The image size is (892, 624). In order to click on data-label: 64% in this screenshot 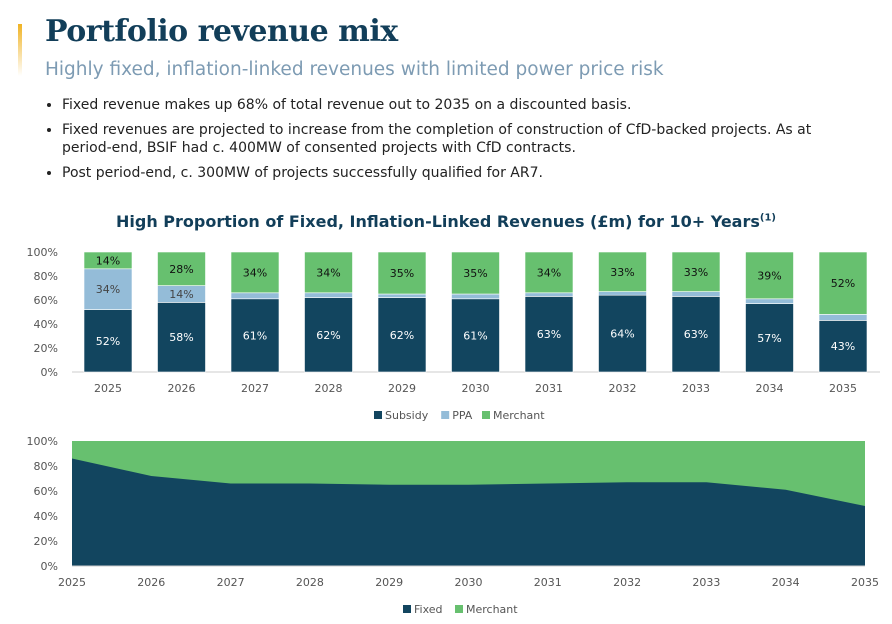, I will do `click(622, 334)`.